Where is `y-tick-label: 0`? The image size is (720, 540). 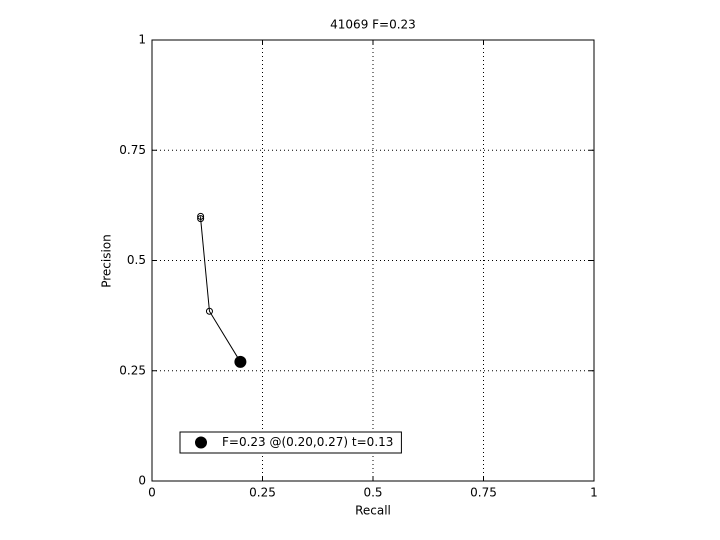 y-tick-label: 0 is located at coordinates (142, 481).